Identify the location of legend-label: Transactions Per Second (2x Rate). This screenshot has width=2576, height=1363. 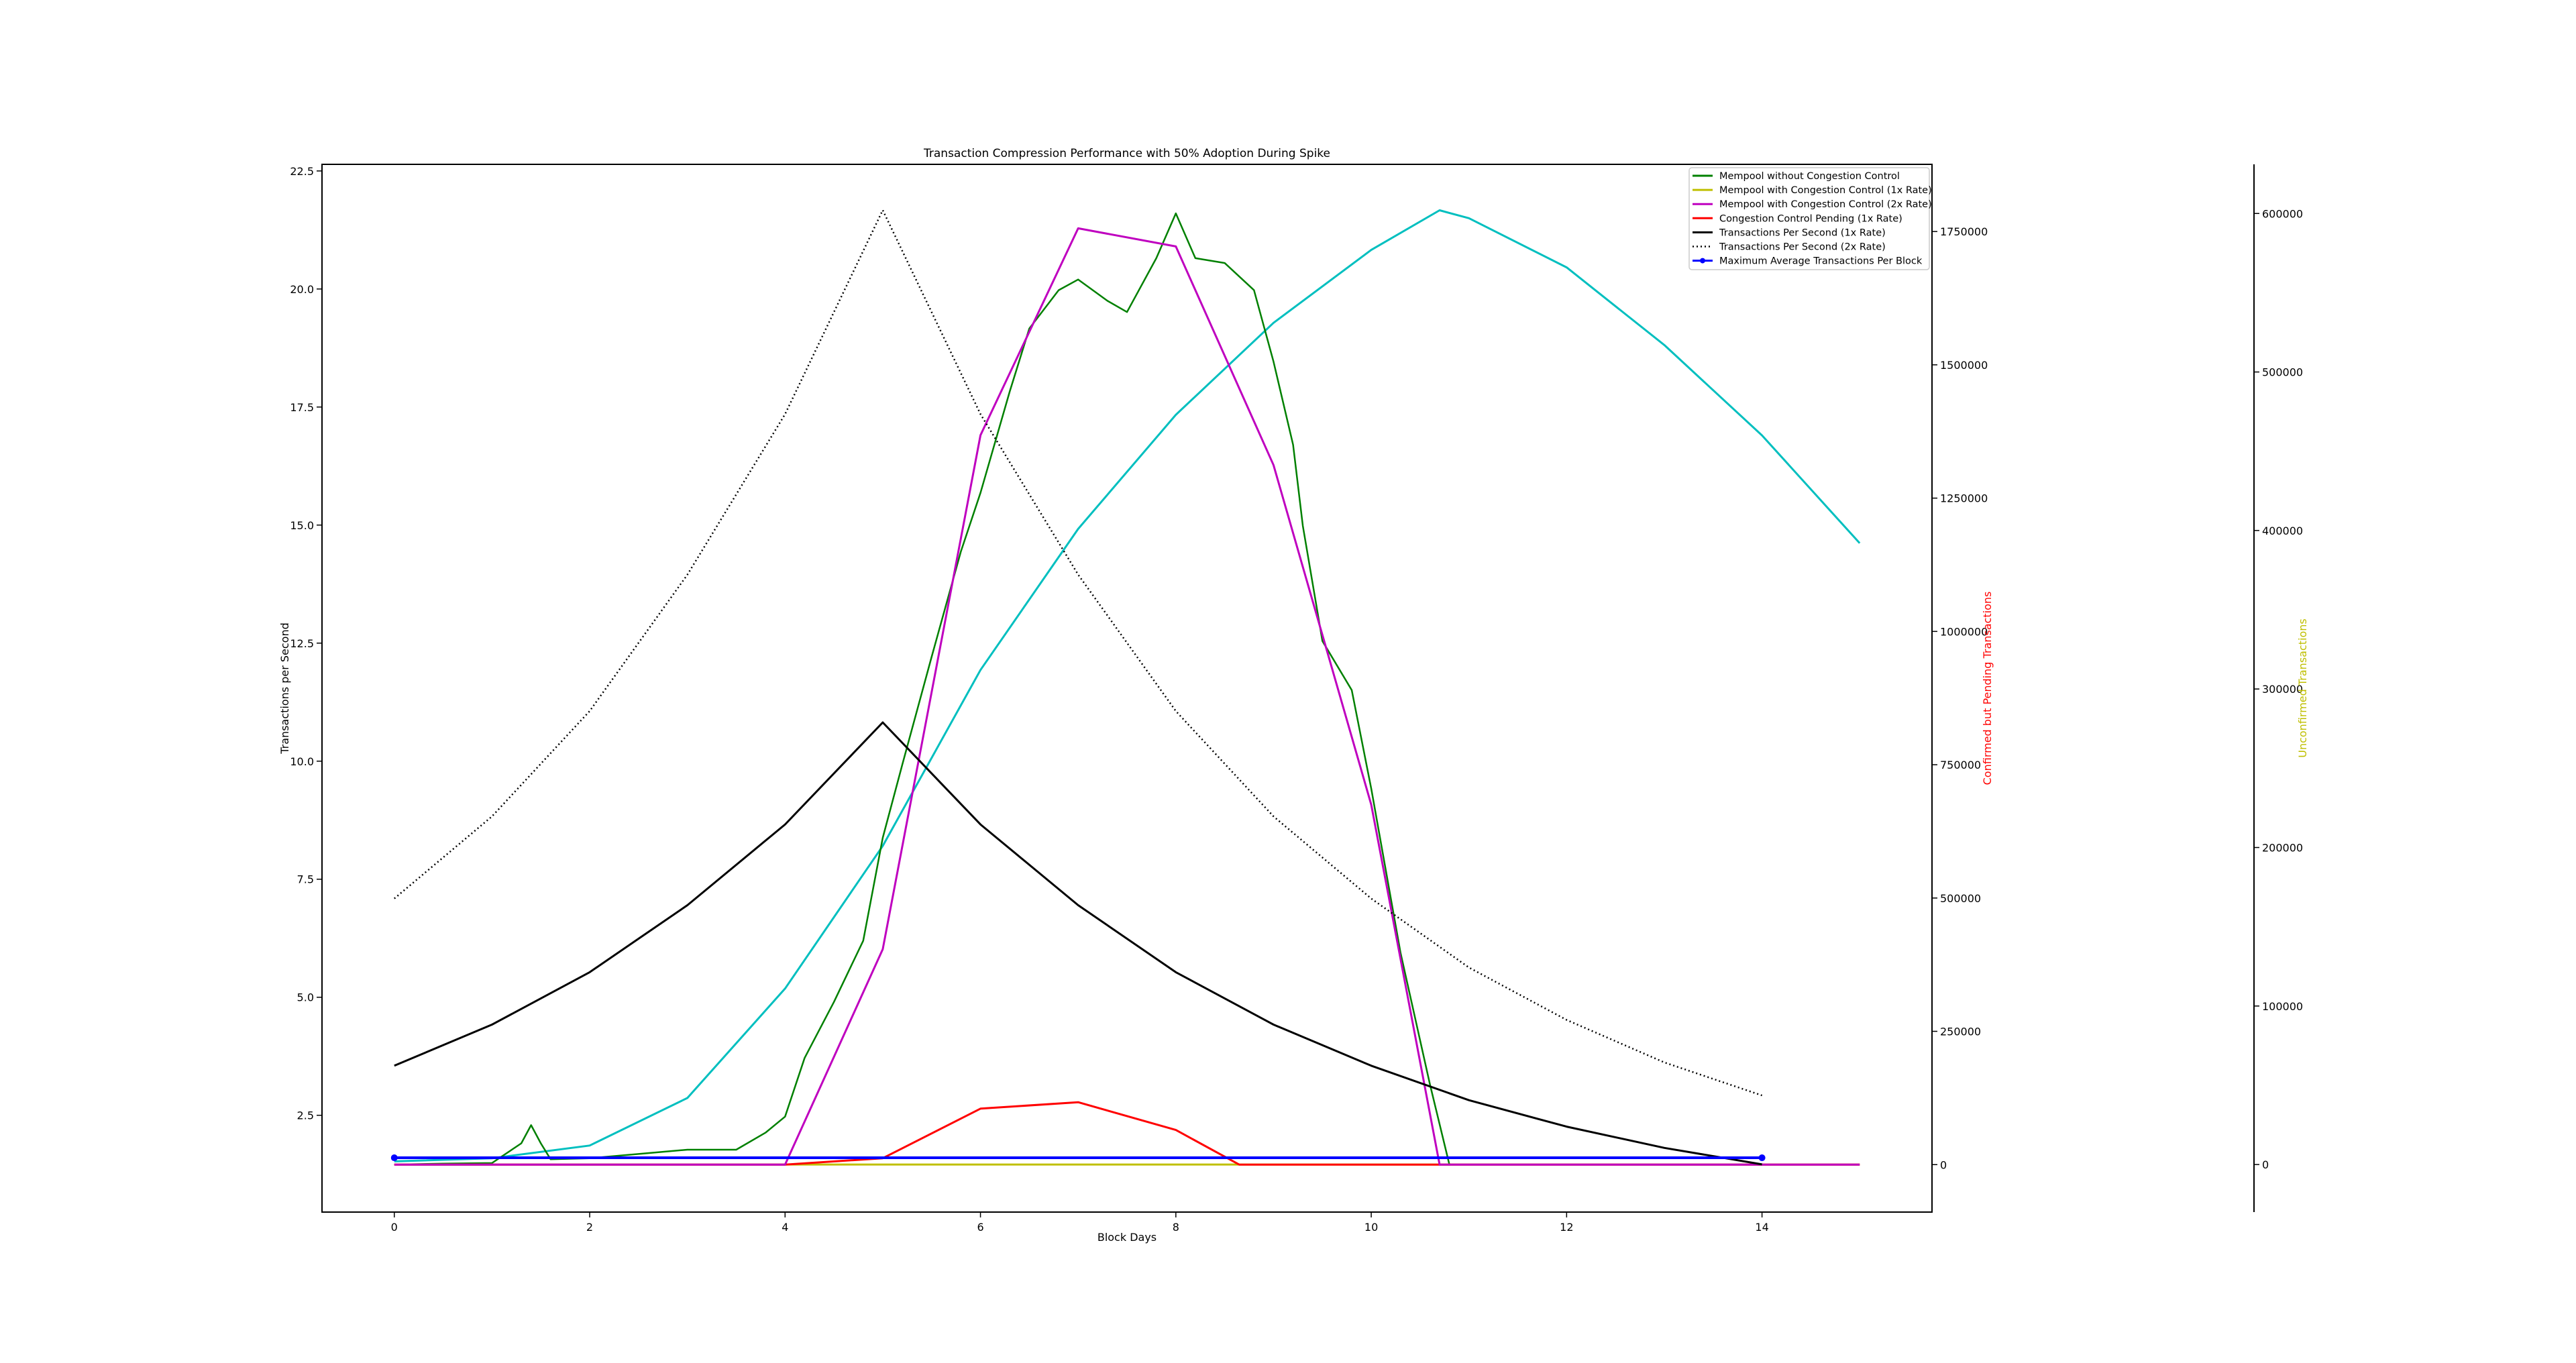
(1802, 248).